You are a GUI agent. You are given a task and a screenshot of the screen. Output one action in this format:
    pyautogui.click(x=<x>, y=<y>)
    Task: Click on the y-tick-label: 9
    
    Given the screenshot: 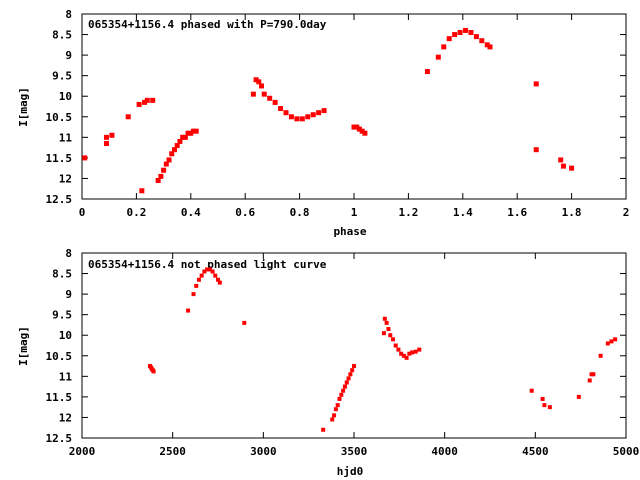 What is the action you would take?
    pyautogui.click(x=68, y=55)
    